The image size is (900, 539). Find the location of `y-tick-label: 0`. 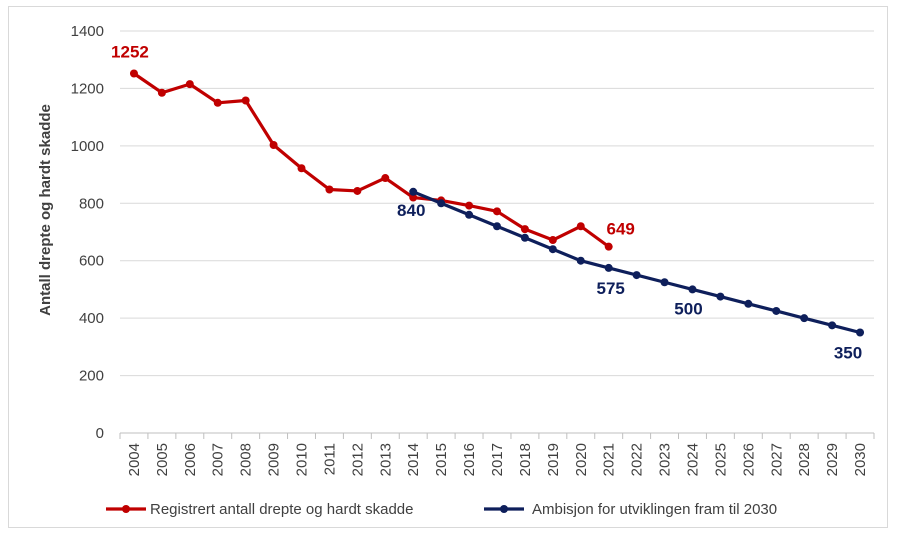

y-tick-label: 0 is located at coordinates (100, 433).